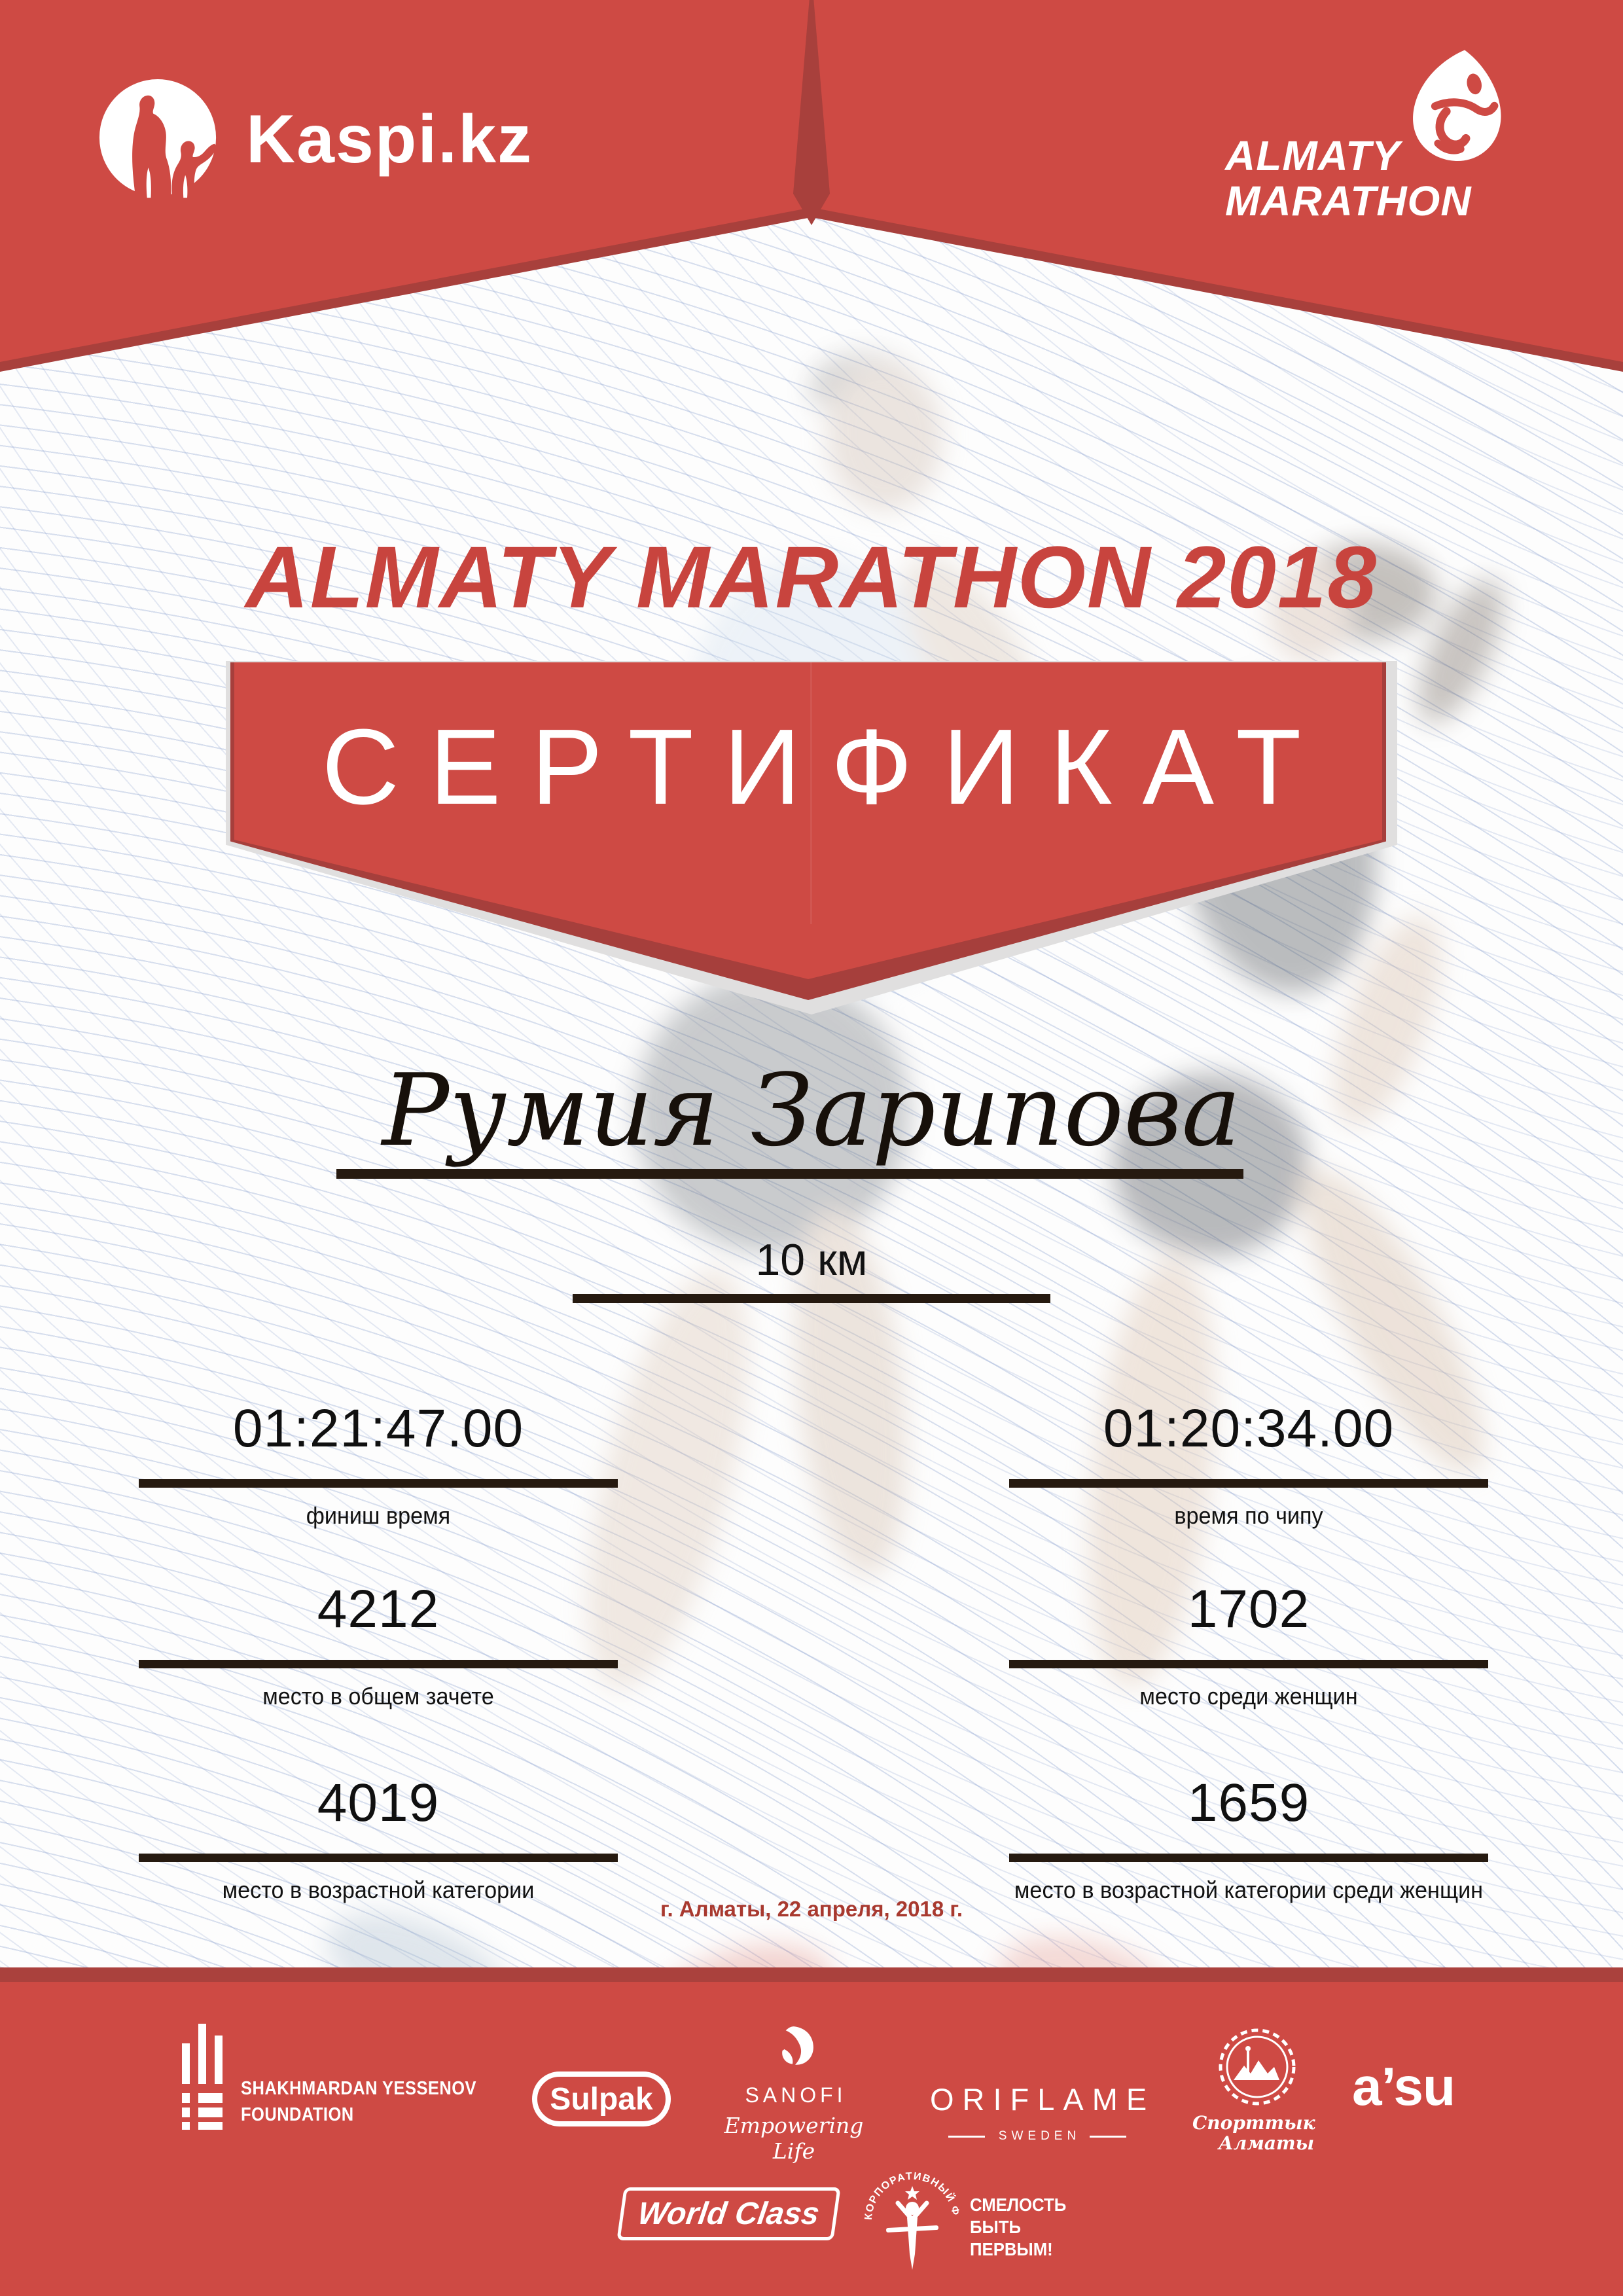  I want to click on almaty-marathon-logo-text: ALMATY MARATHON, so click(1348, 179).